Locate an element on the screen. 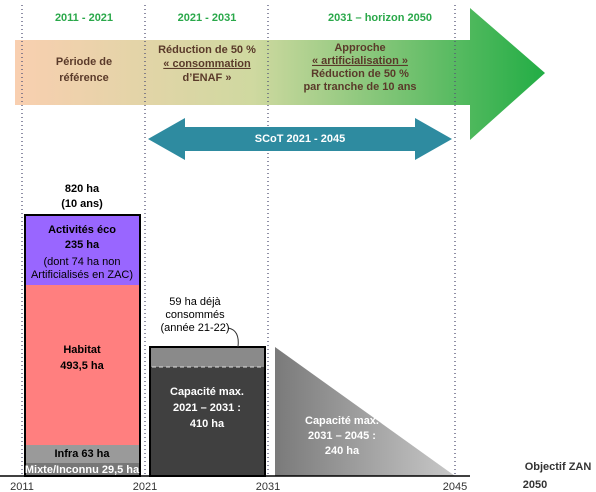 The image size is (596, 492). capacity-block is located at coordinates (207, 421).